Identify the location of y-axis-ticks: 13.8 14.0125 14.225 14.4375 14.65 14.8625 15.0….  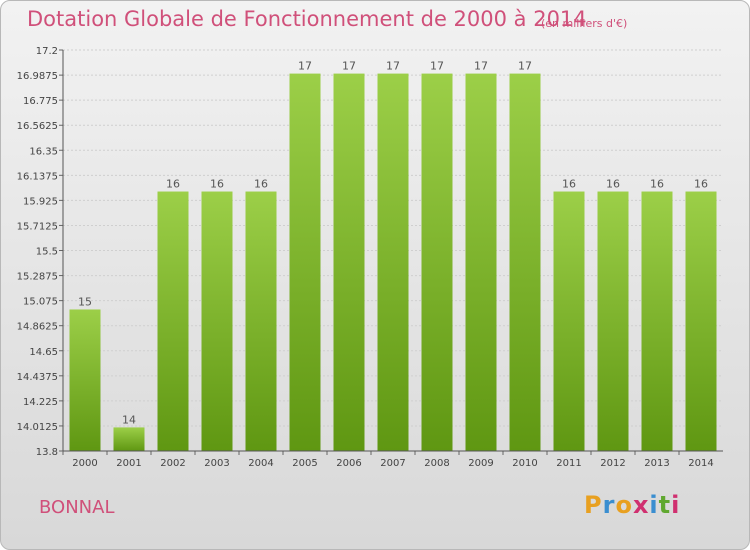
(40, 252).